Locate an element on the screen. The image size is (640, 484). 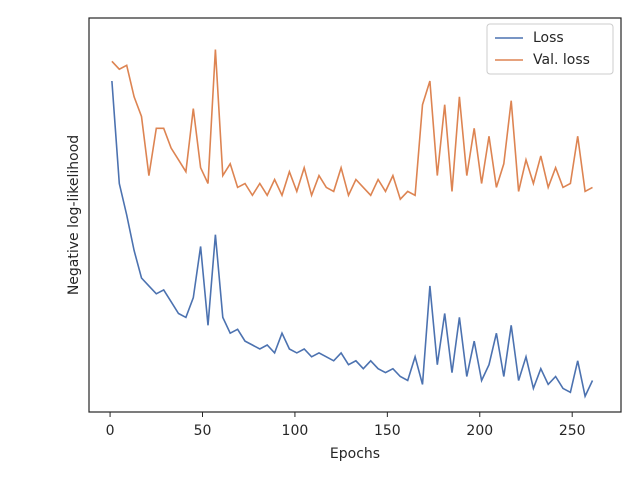
x-tick-label: 250 is located at coordinates (572, 431).